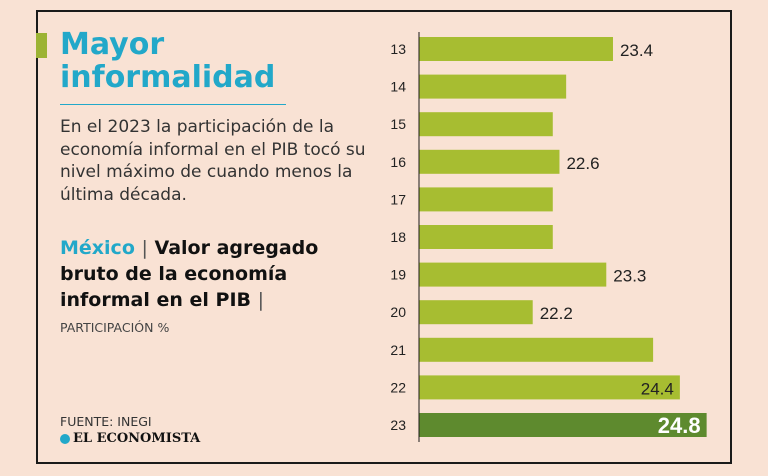  Describe the element at coordinates (168, 77) in the screenshot. I see `title-line-2: informalidad` at that location.